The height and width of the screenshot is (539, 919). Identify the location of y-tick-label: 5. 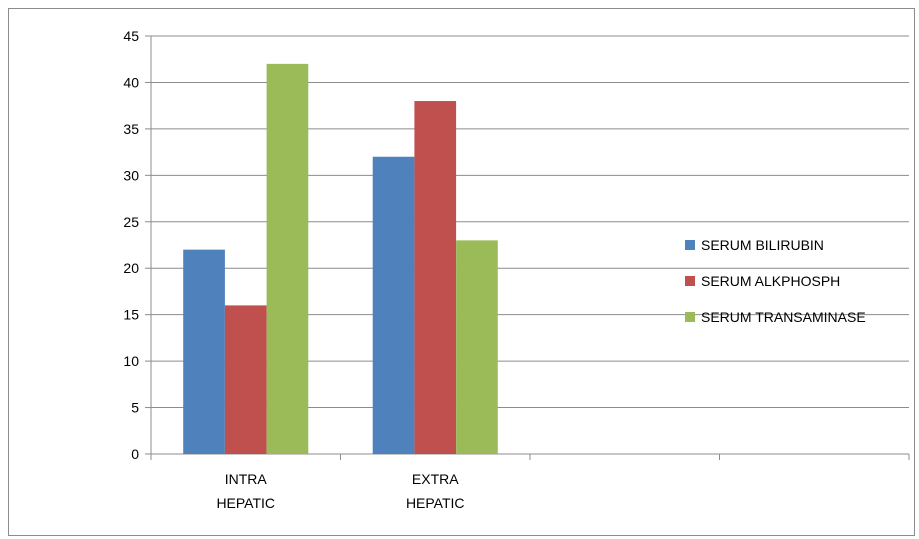
(135, 408).